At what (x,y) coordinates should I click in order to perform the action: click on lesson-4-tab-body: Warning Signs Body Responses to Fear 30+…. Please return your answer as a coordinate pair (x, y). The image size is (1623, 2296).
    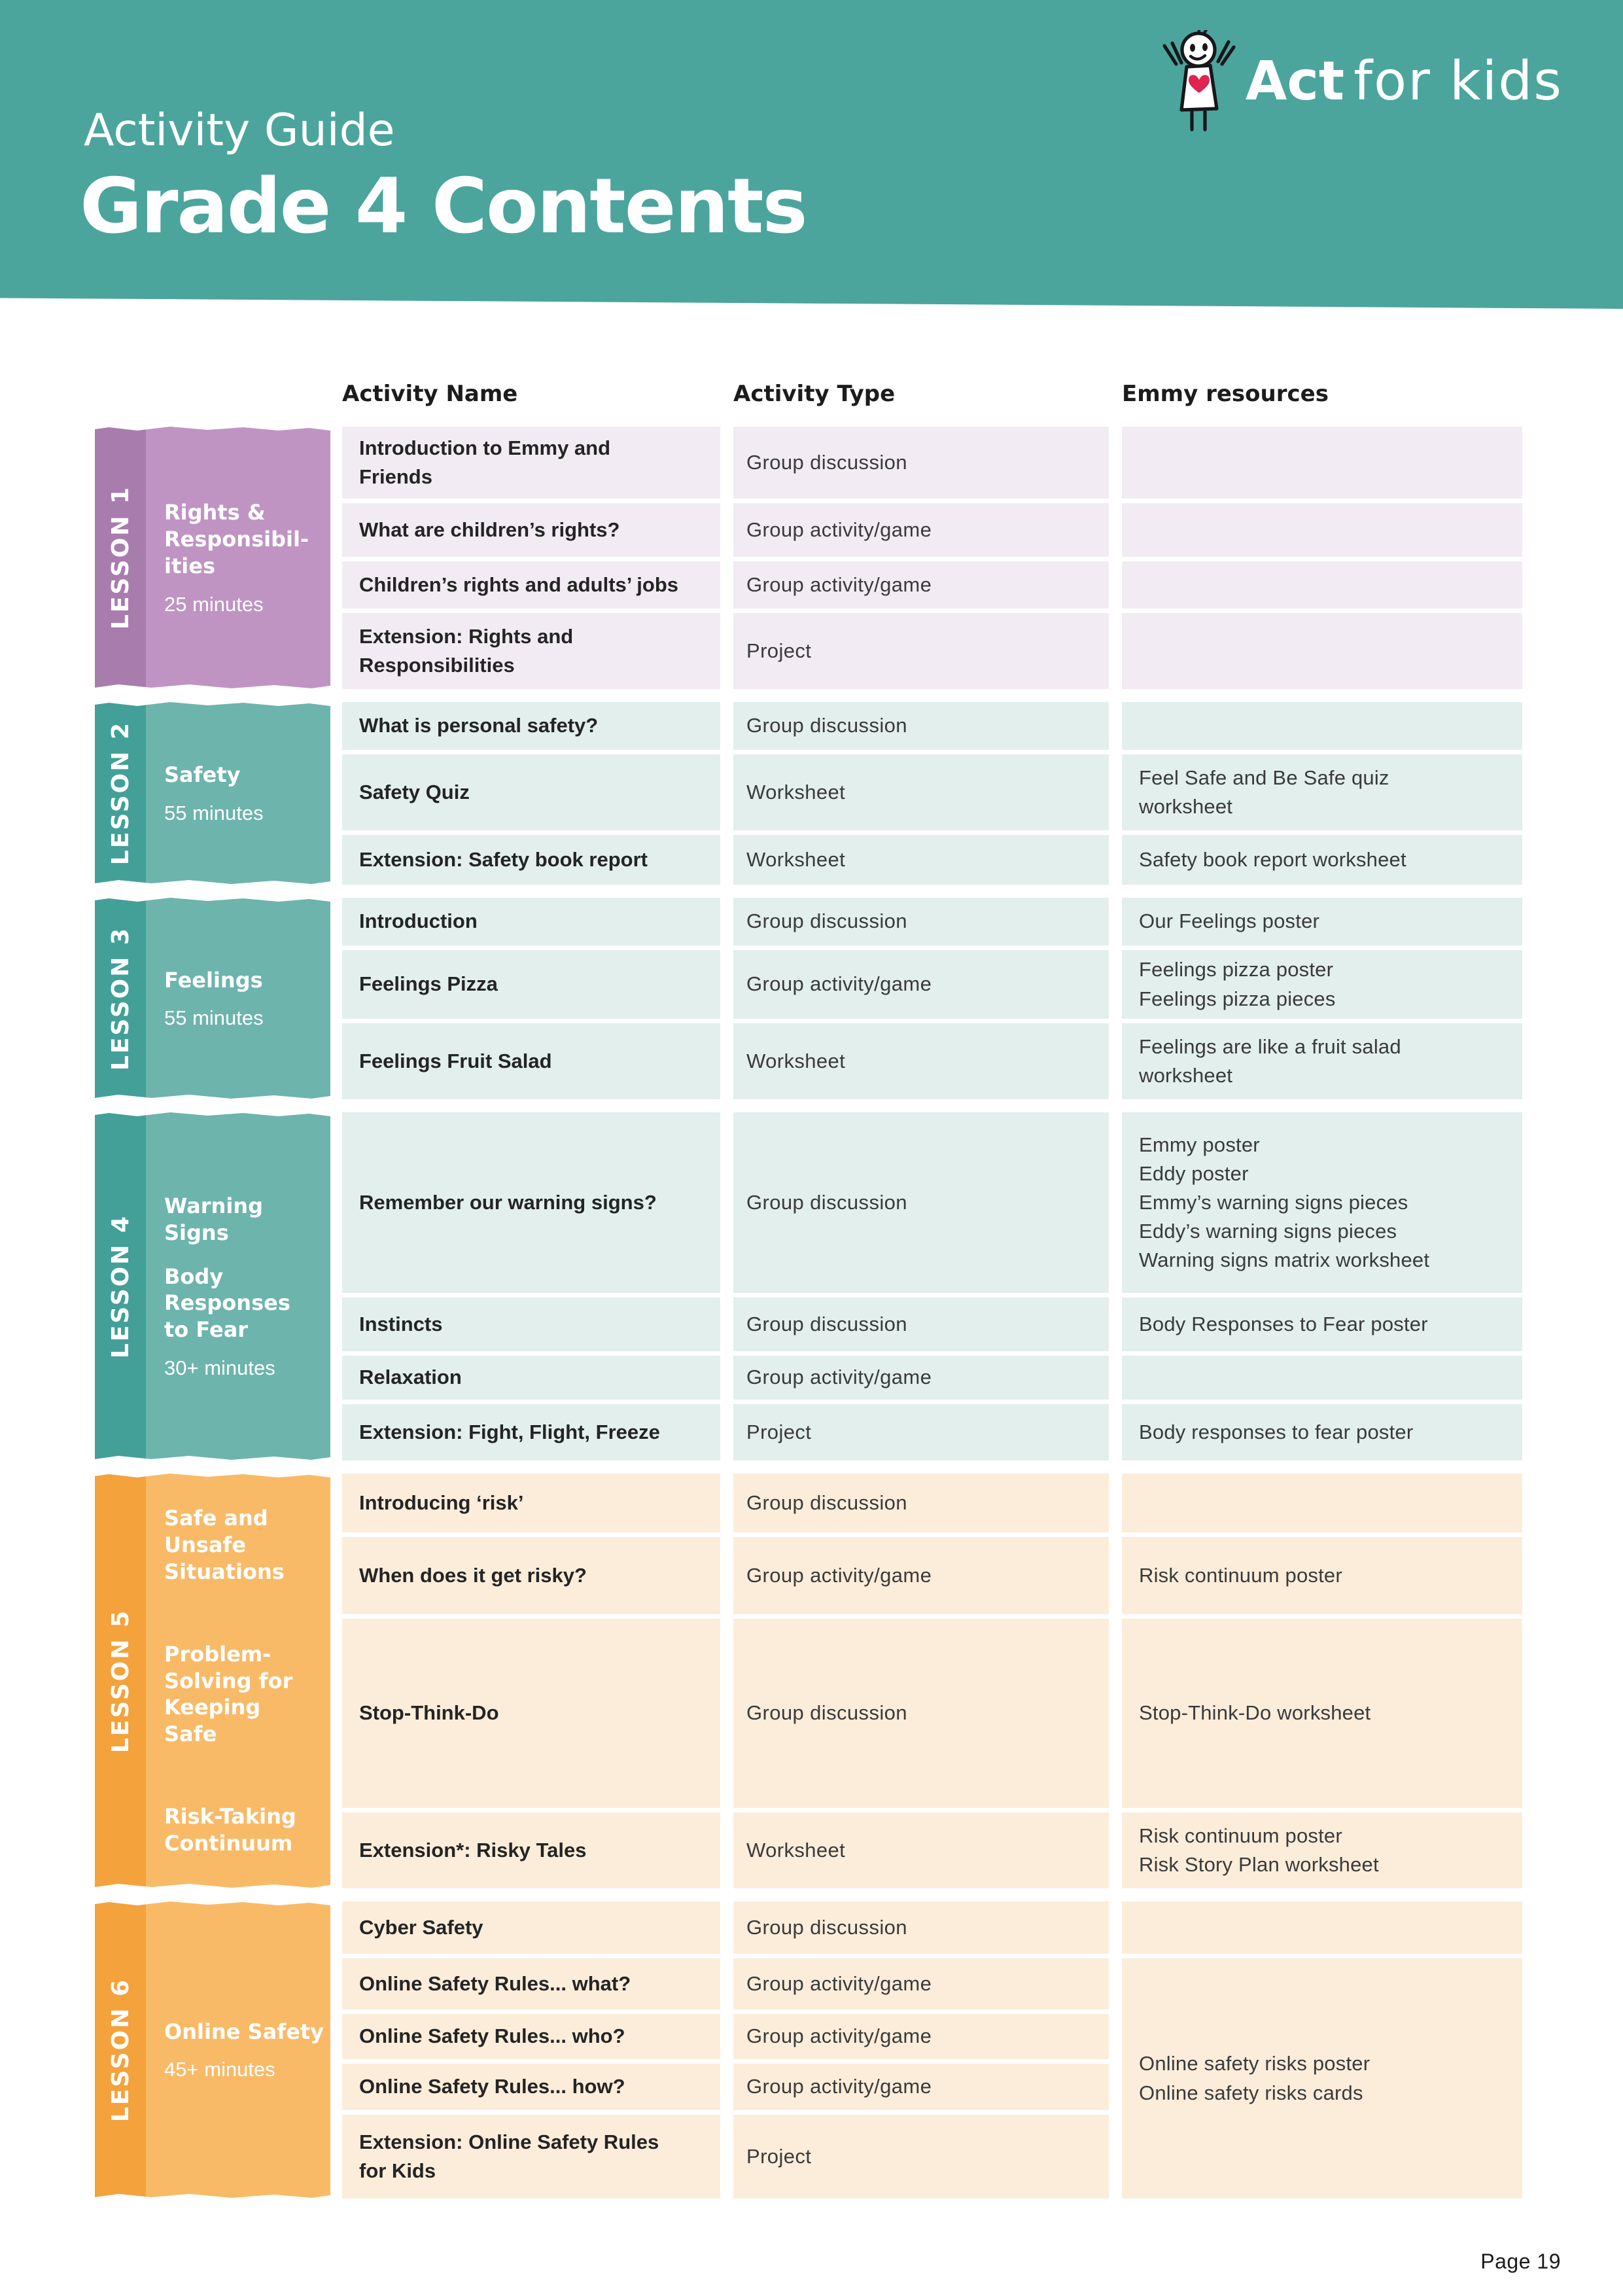
    Looking at the image, I should click on (238, 1286).